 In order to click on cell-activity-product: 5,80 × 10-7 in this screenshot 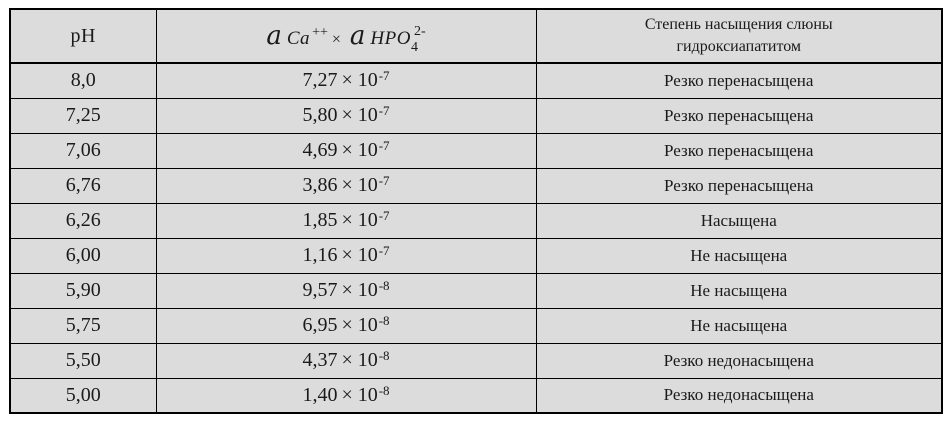, I will do `click(346, 115)`.